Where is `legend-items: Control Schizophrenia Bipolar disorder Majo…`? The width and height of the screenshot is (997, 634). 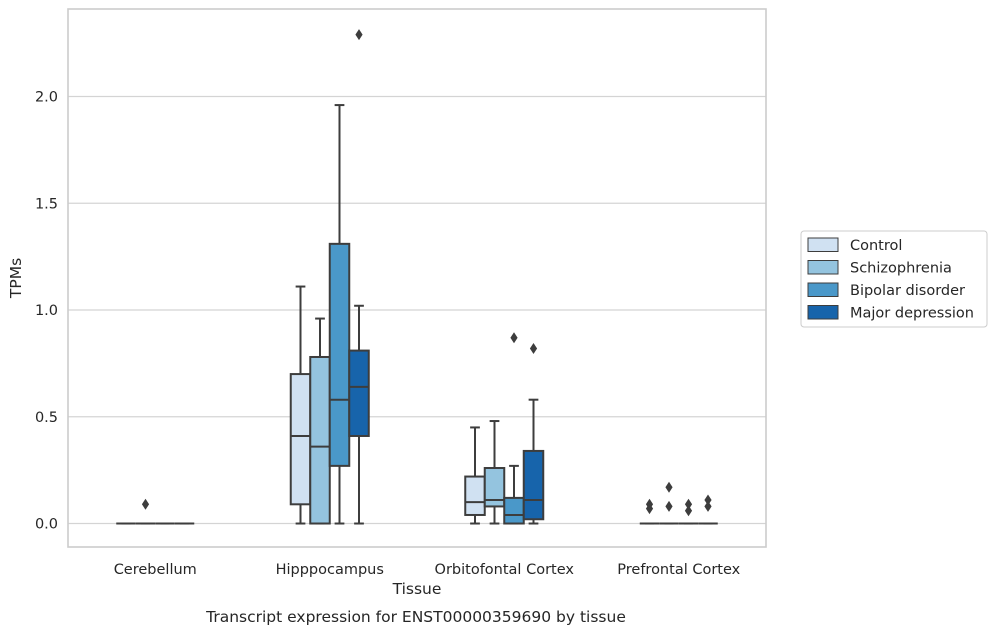 legend-items: Control Schizophrenia Bipolar disorder Majo… is located at coordinates (890, 279).